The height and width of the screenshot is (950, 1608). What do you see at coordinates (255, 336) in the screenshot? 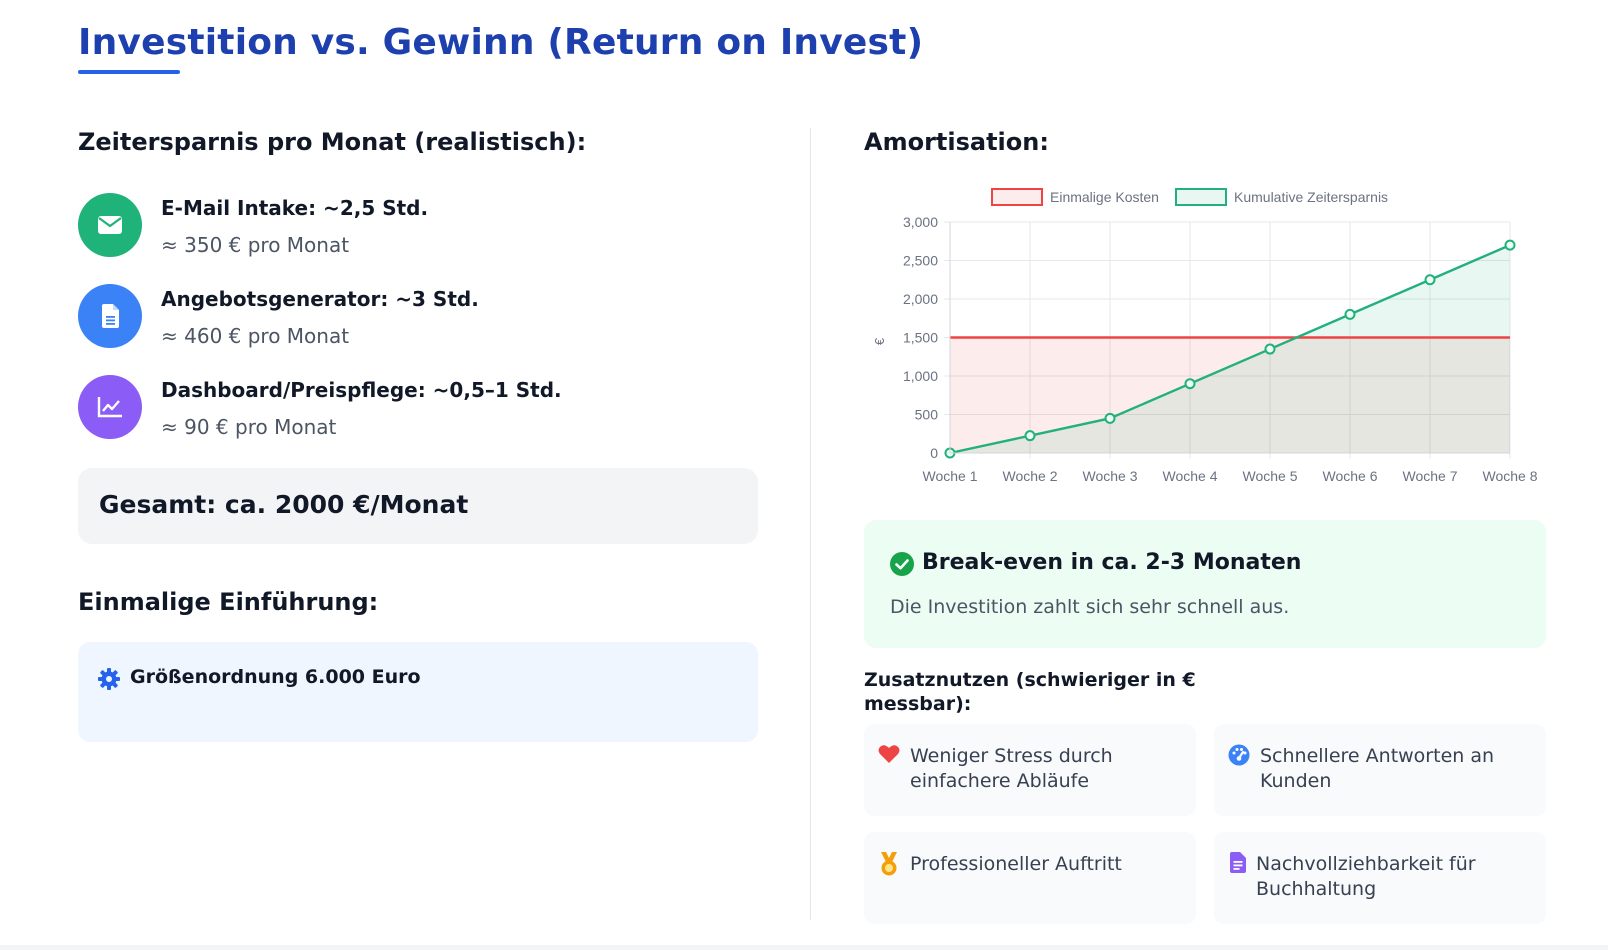
I see `saving-value: ≈ 460 € pro Monat` at bounding box center [255, 336].